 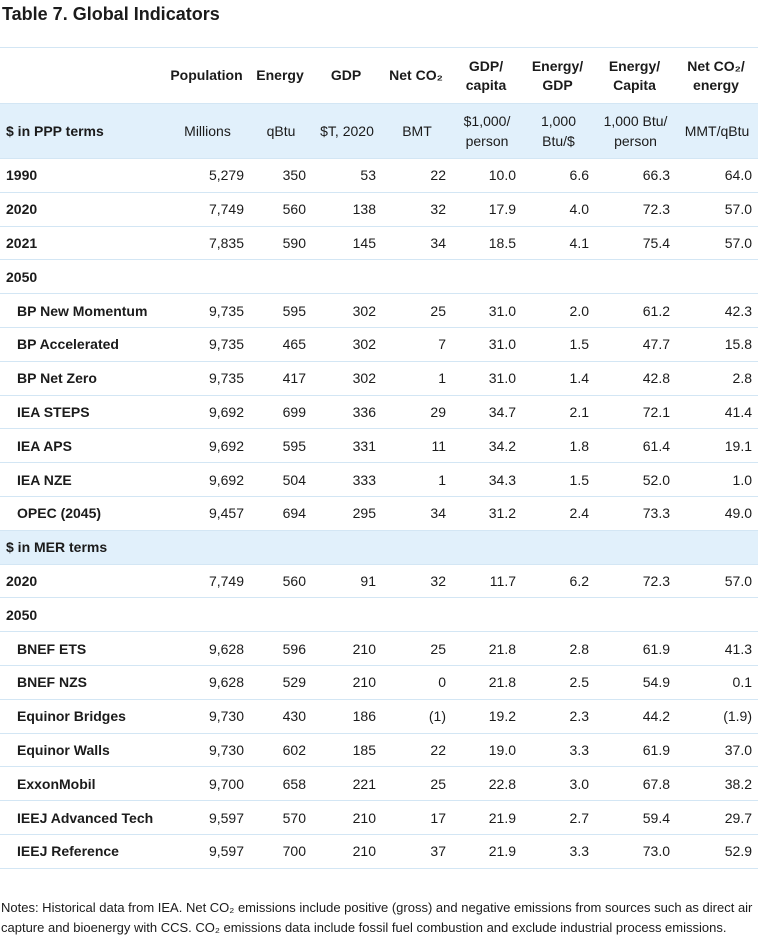 What do you see at coordinates (417, 175) in the screenshot?
I see `cell: 22` at bounding box center [417, 175].